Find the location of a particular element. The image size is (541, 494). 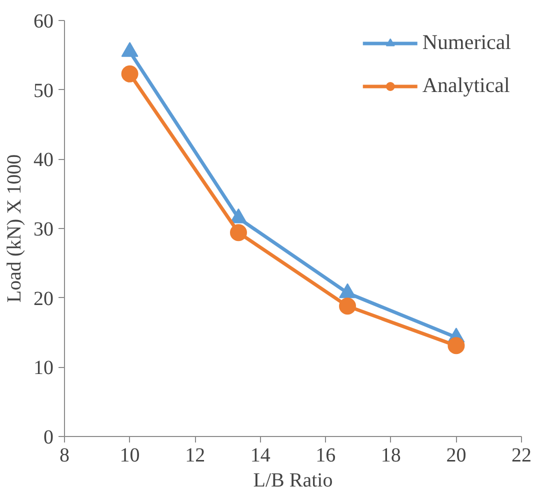

y-axis-title: Load (kN) X 1000 is located at coordinates (15, 228).